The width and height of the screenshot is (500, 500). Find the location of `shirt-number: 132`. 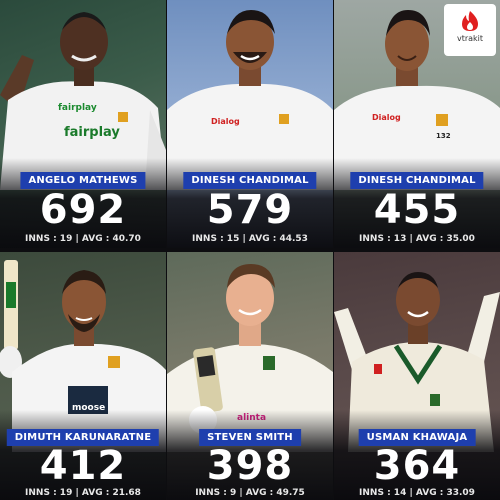

shirt-number: 132 is located at coordinates (443, 136).